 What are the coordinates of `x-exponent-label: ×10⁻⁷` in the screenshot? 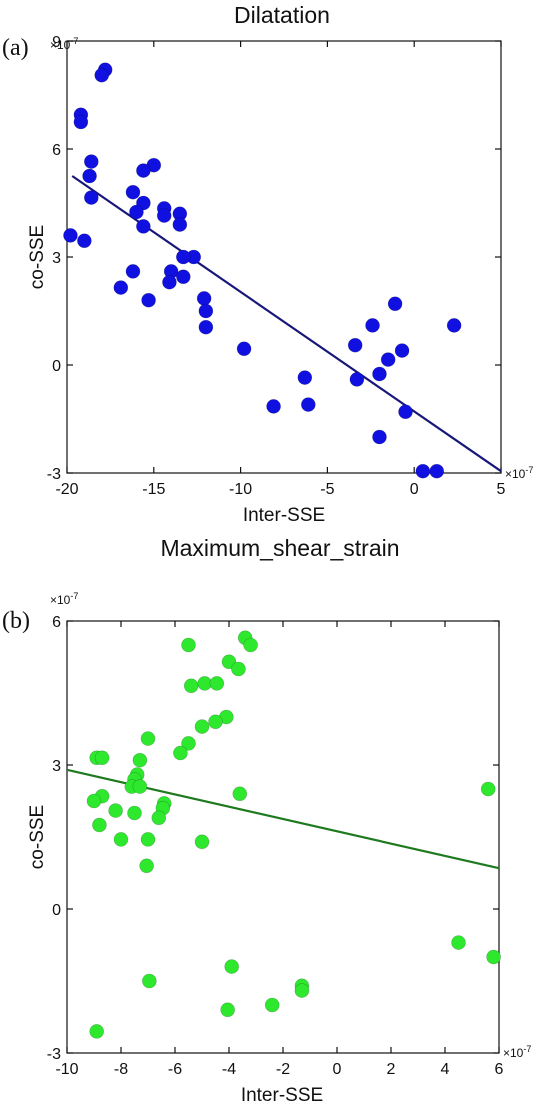 It's located at (517, 1052).